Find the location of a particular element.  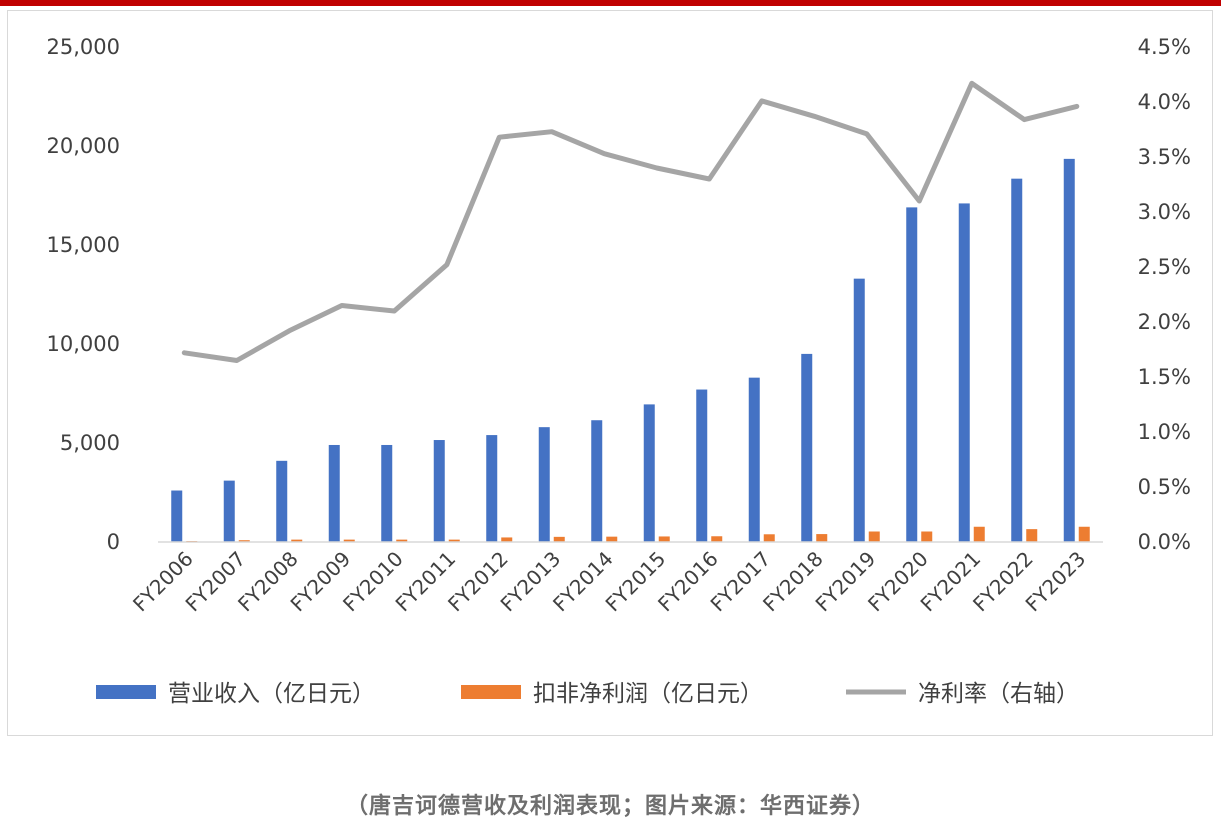

legend-label: 扣非净利润（亿日元） is located at coordinates (648, 694).